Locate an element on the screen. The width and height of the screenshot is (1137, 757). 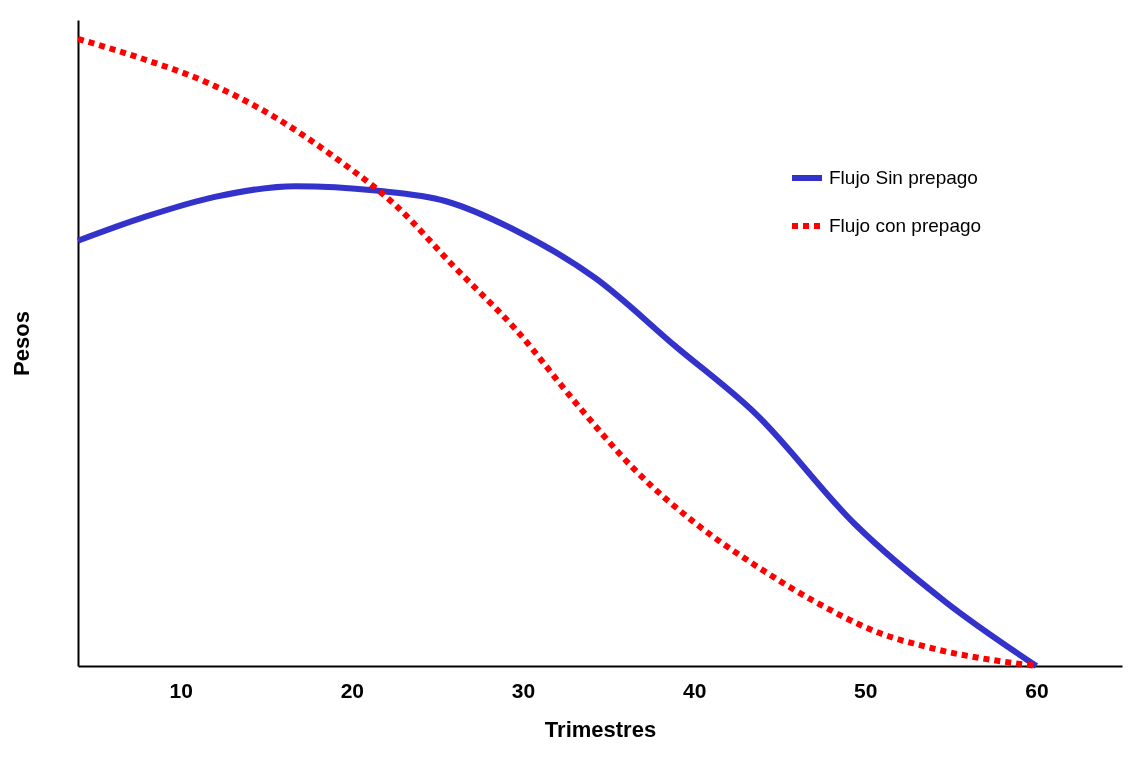
x-tick-label: 20 is located at coordinates (352, 690).